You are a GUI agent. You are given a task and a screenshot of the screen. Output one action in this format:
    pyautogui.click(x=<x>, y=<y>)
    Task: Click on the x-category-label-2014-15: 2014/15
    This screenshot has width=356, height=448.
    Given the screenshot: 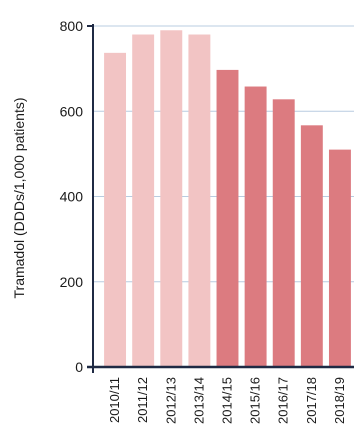 What is the action you would take?
    pyautogui.click(x=227, y=400)
    